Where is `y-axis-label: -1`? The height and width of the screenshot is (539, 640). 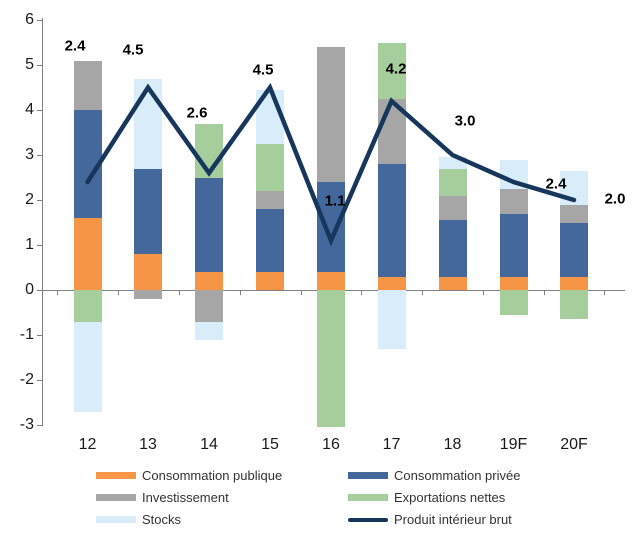
y-axis-label: -1 is located at coordinates (26, 334).